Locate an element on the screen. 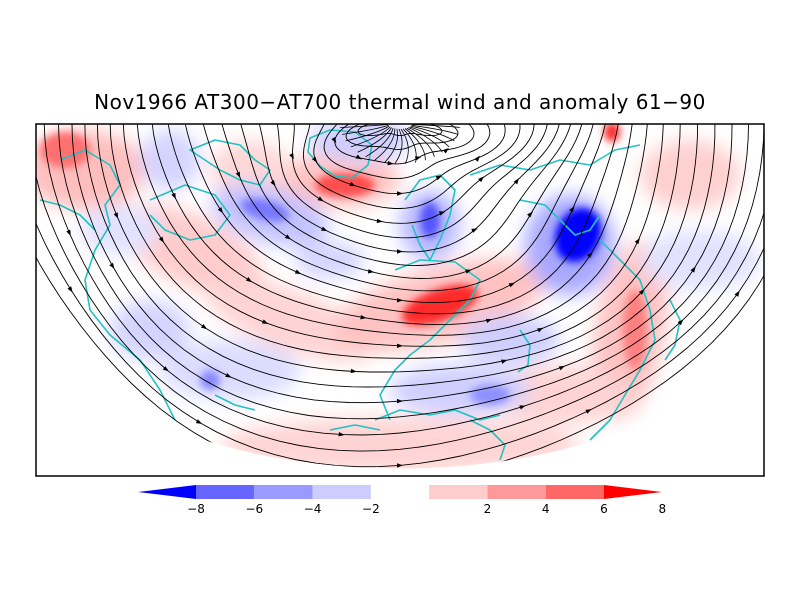 The width and height of the screenshot is (800, 600). coastline-arctic-islands is located at coordinates (230, 162).